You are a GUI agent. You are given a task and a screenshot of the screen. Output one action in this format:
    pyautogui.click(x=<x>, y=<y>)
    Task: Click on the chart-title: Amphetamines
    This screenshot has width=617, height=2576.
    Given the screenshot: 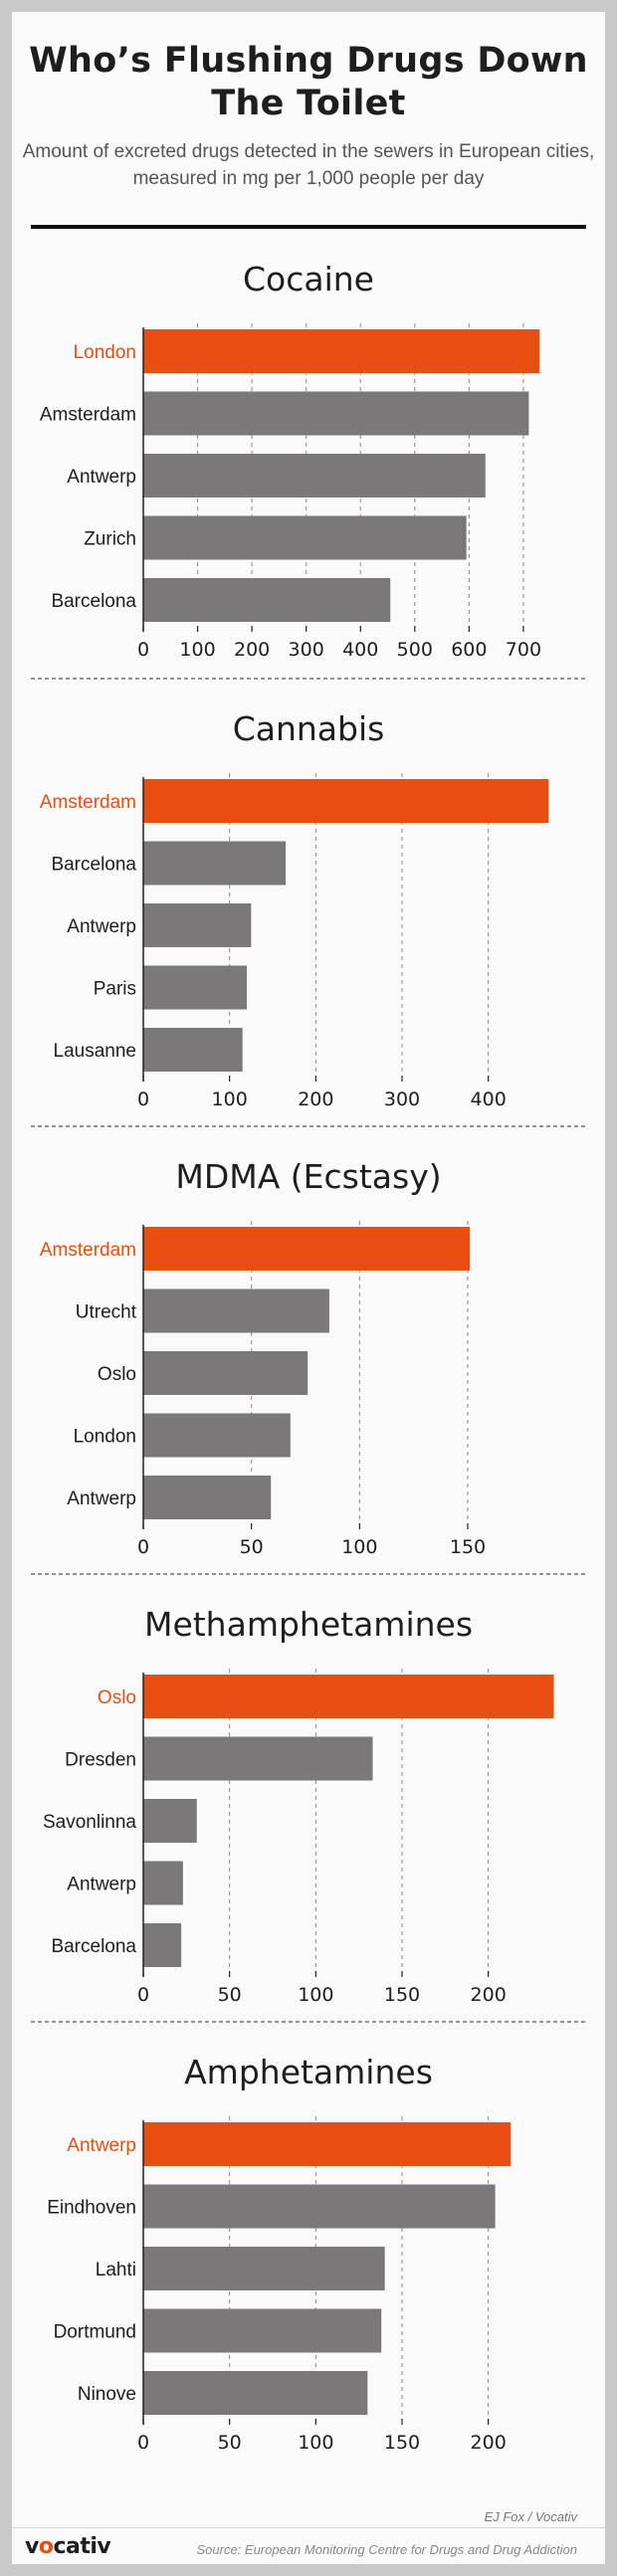 What is the action you would take?
    pyautogui.click(x=308, y=2072)
    